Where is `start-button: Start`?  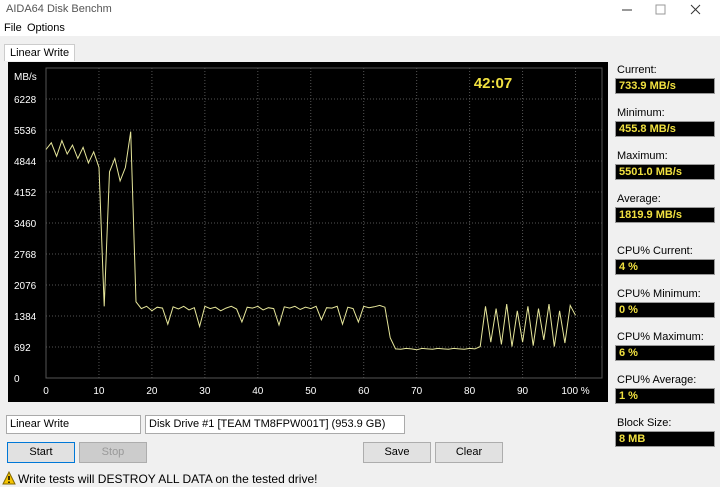 start-button: Start is located at coordinates (41, 452).